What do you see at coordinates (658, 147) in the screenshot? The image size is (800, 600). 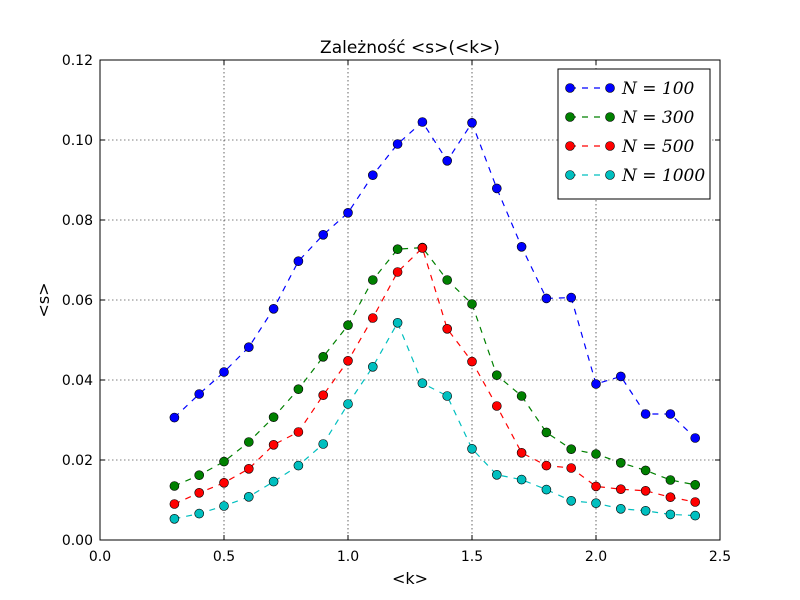 I see `legend-label: N = 500` at bounding box center [658, 147].